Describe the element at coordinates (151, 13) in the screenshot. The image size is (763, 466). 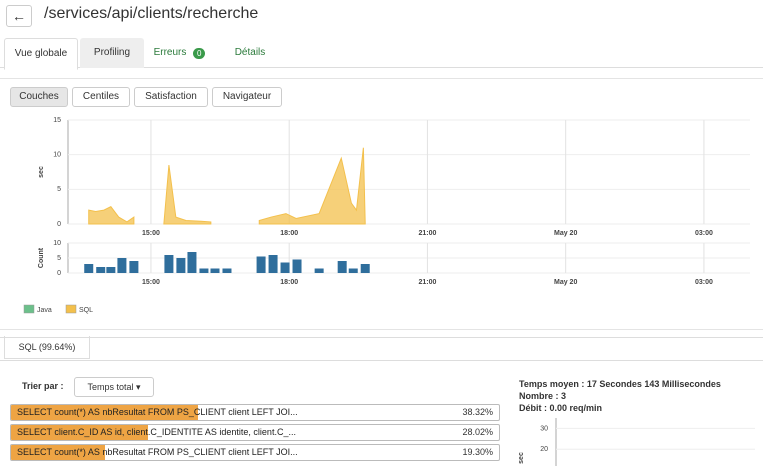
I see `page-title: /services/api/clients/recherche` at that location.